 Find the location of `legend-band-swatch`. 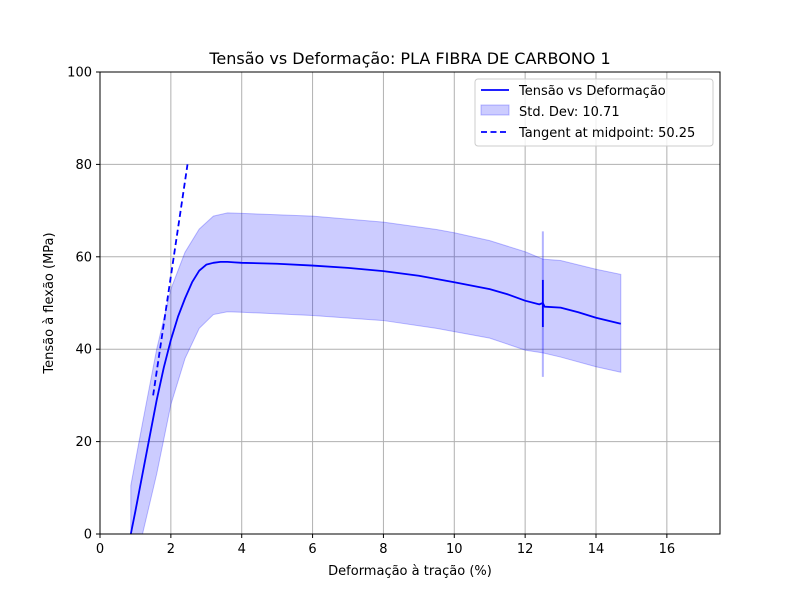

legend-band-swatch is located at coordinates (495, 110).